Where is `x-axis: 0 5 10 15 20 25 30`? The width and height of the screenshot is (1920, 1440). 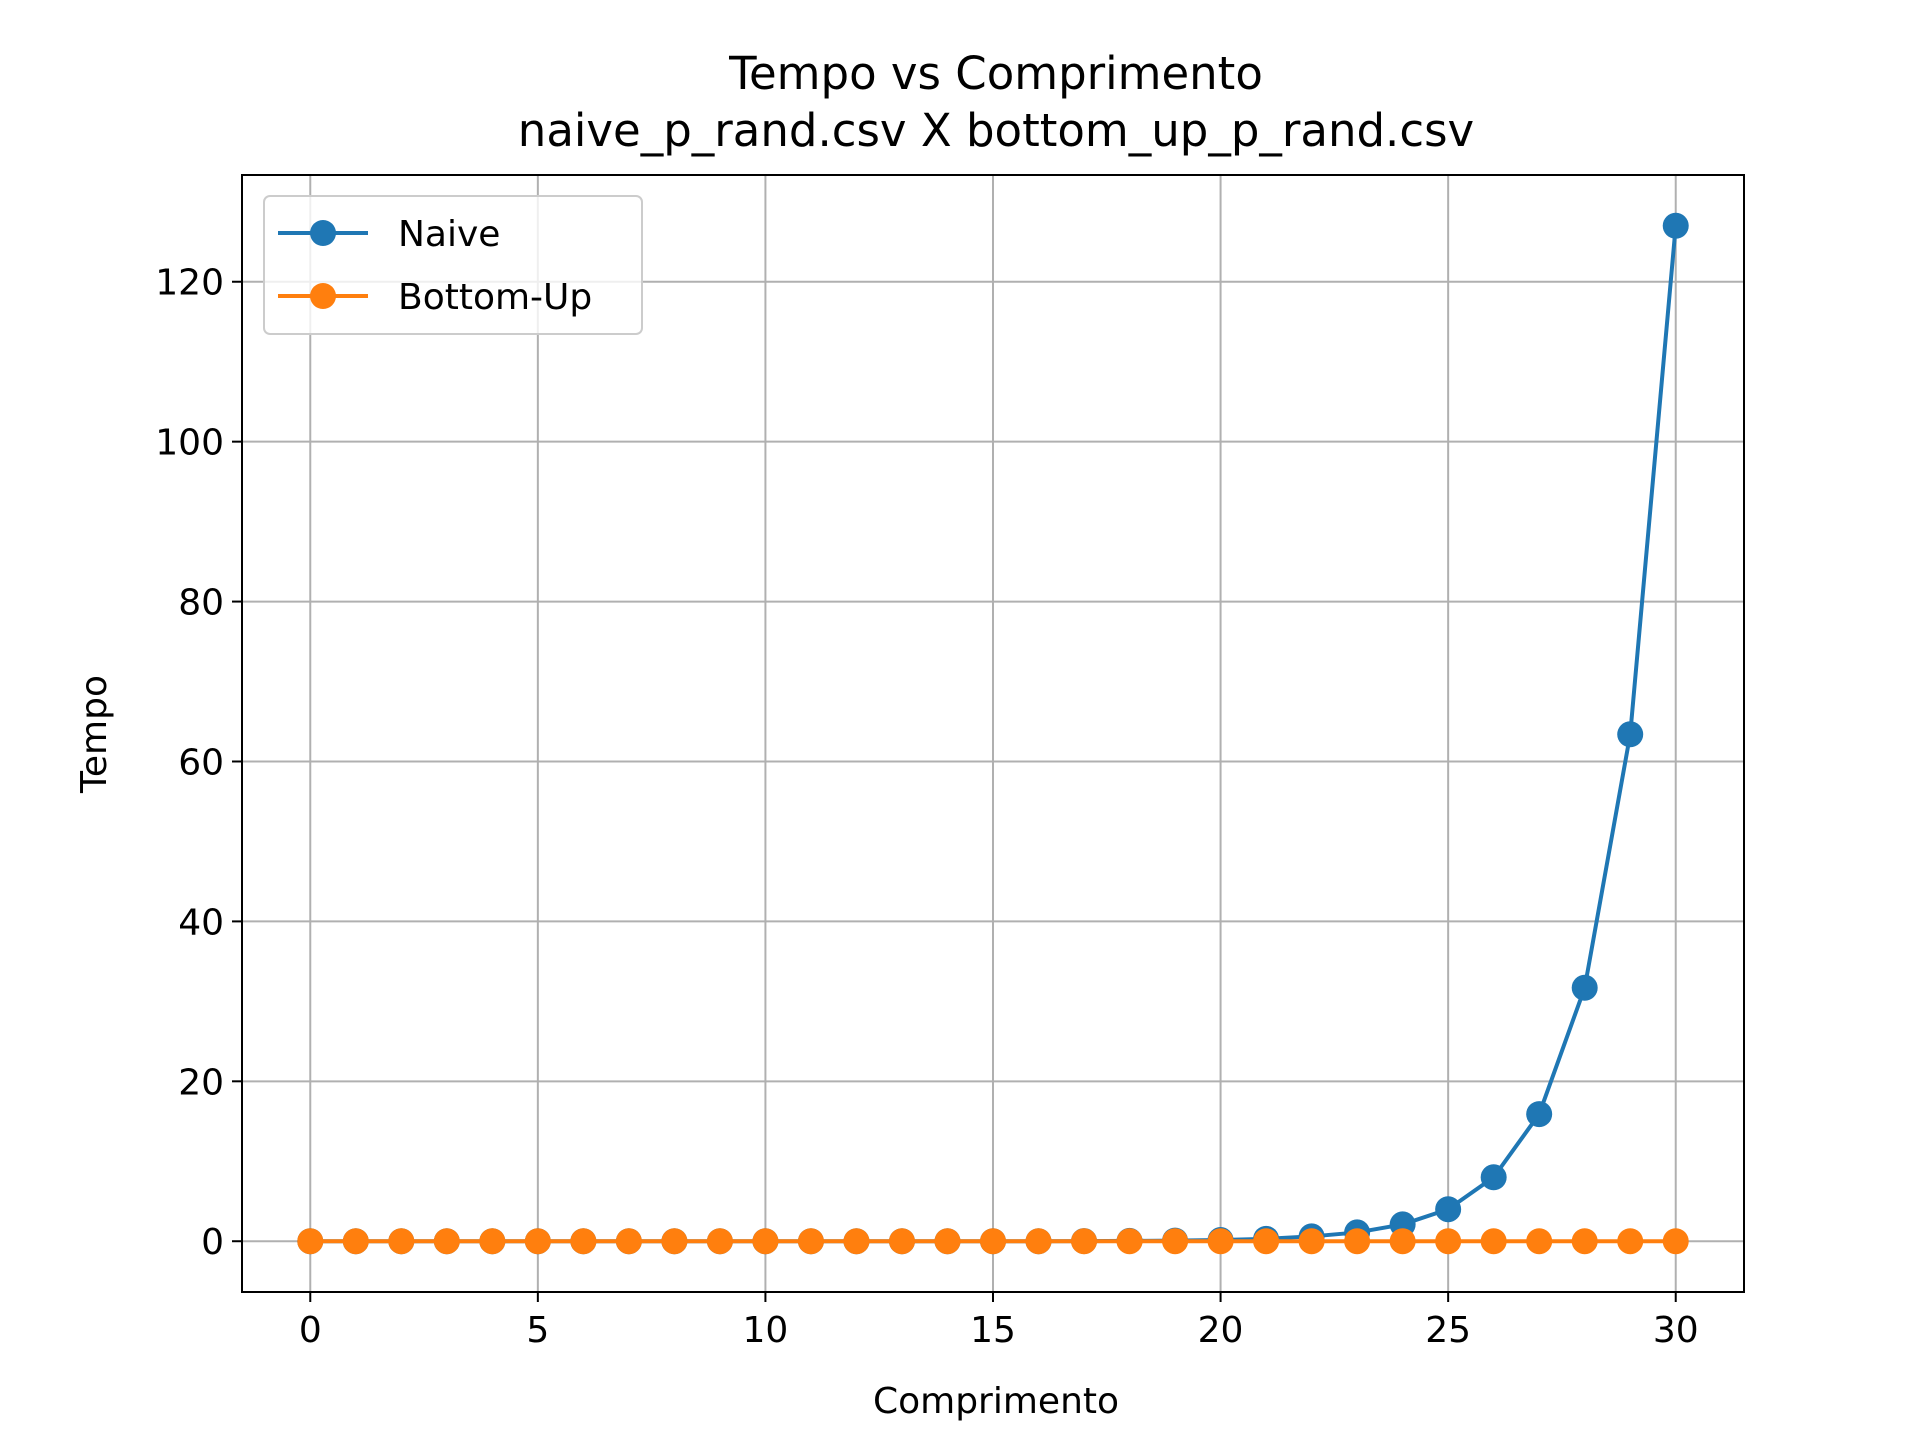 x-axis: 0 5 10 15 20 25 30 is located at coordinates (999, 1321).